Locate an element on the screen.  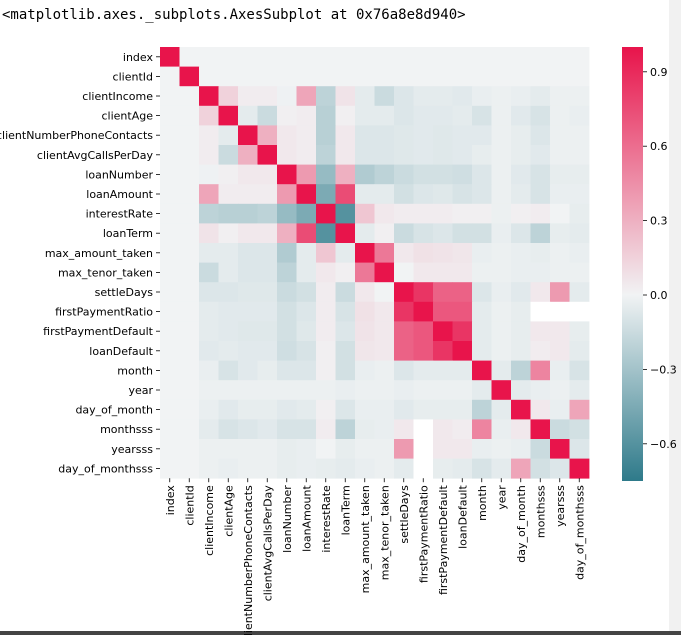
y-tick-label: day_of_monthsss is located at coordinates (105, 468).